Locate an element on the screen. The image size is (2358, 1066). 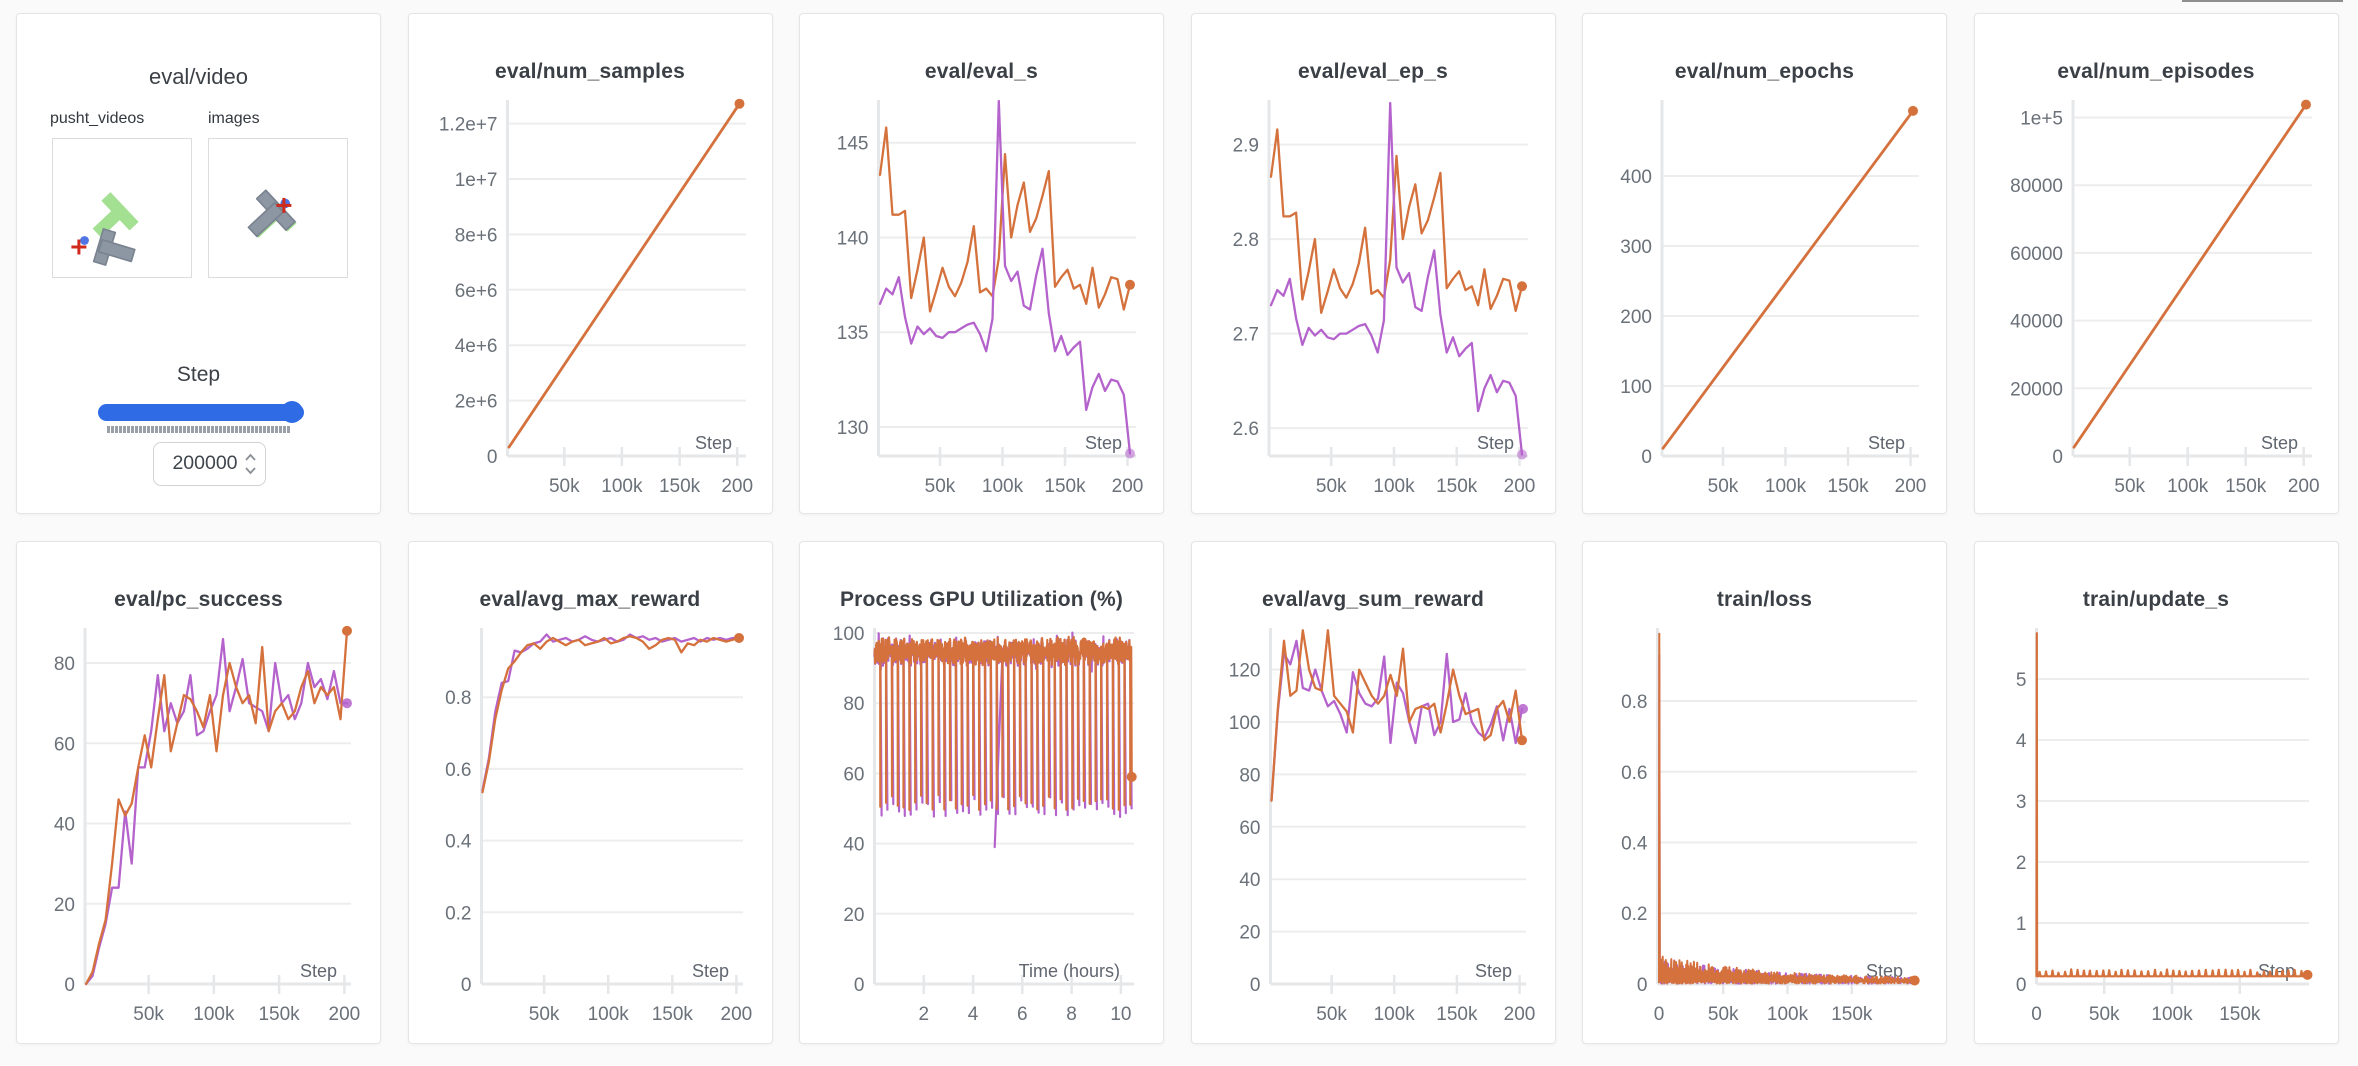
svg-text: 135 is located at coordinates (853, 333).